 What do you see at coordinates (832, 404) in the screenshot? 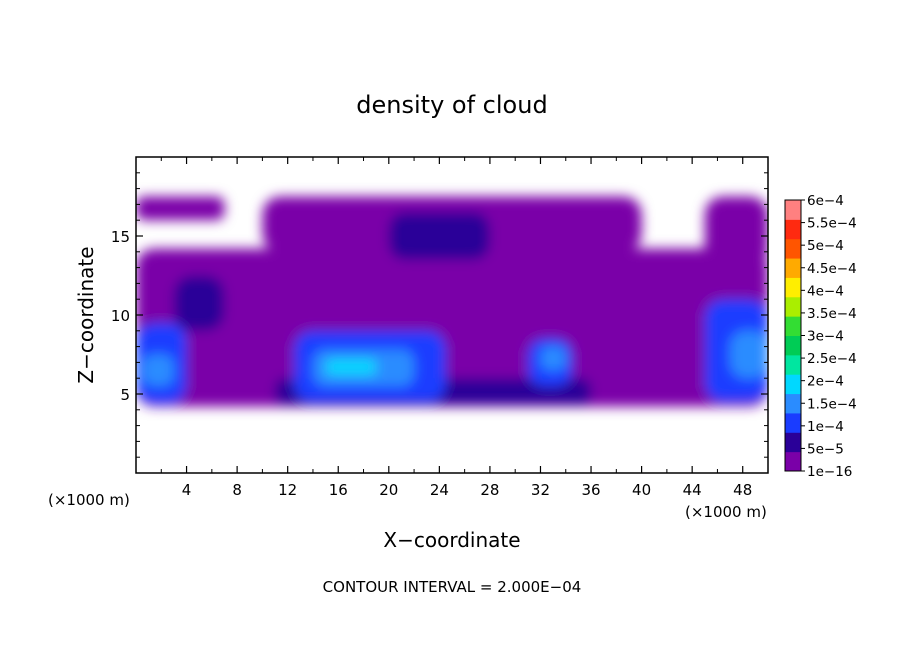
I see `colorbar-label: 1.5e−4` at bounding box center [832, 404].